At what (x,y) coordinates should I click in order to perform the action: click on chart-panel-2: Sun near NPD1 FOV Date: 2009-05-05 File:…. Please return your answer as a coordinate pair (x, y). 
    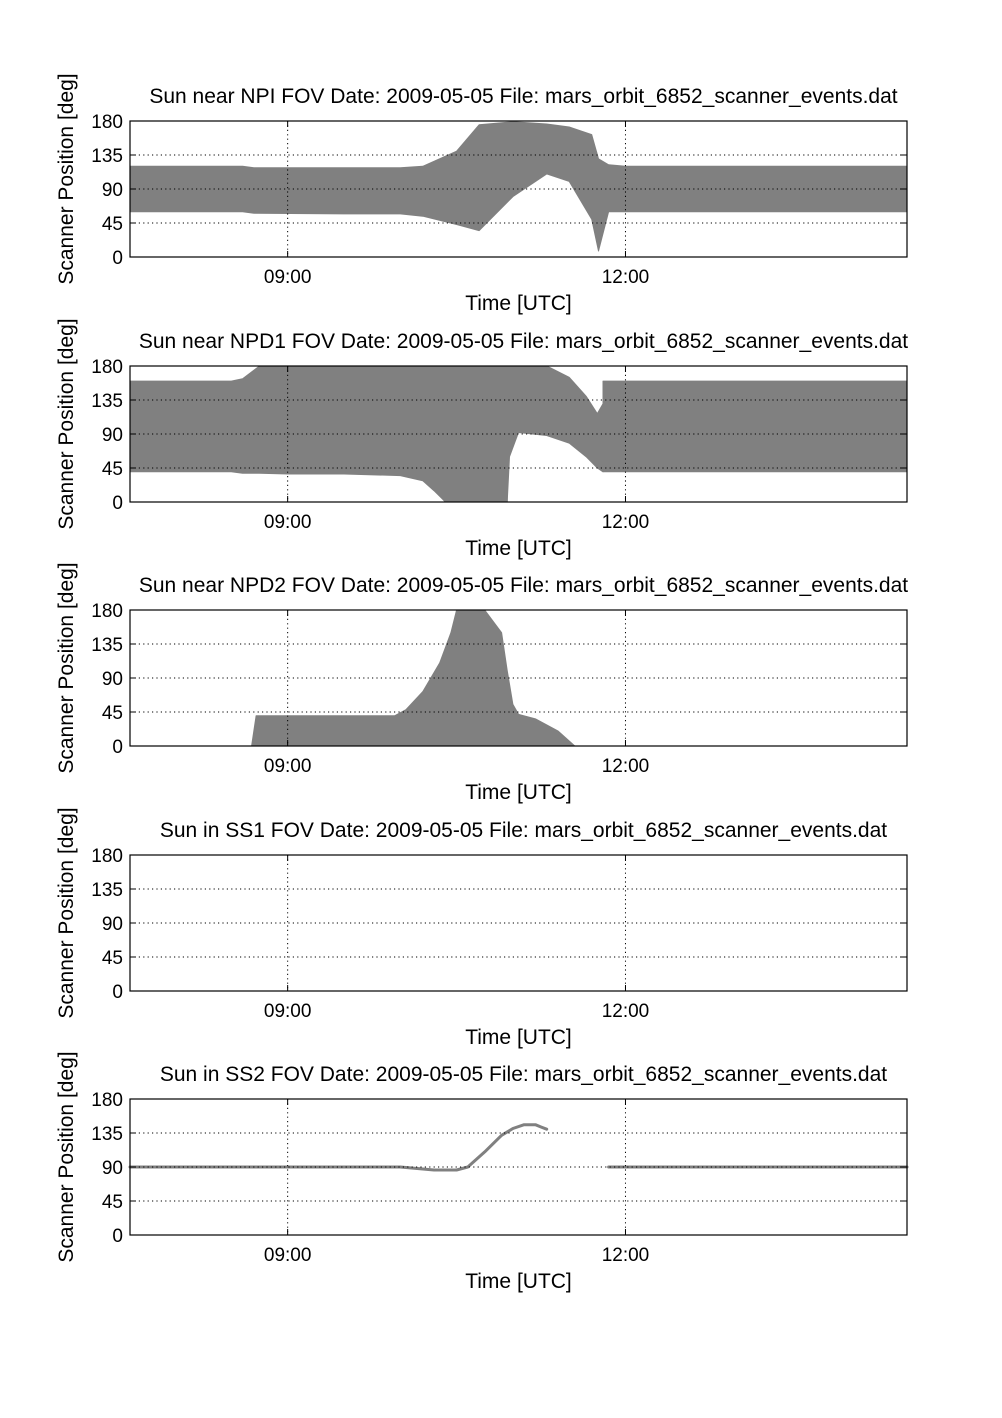
    Looking at the image, I should click on (481, 439).